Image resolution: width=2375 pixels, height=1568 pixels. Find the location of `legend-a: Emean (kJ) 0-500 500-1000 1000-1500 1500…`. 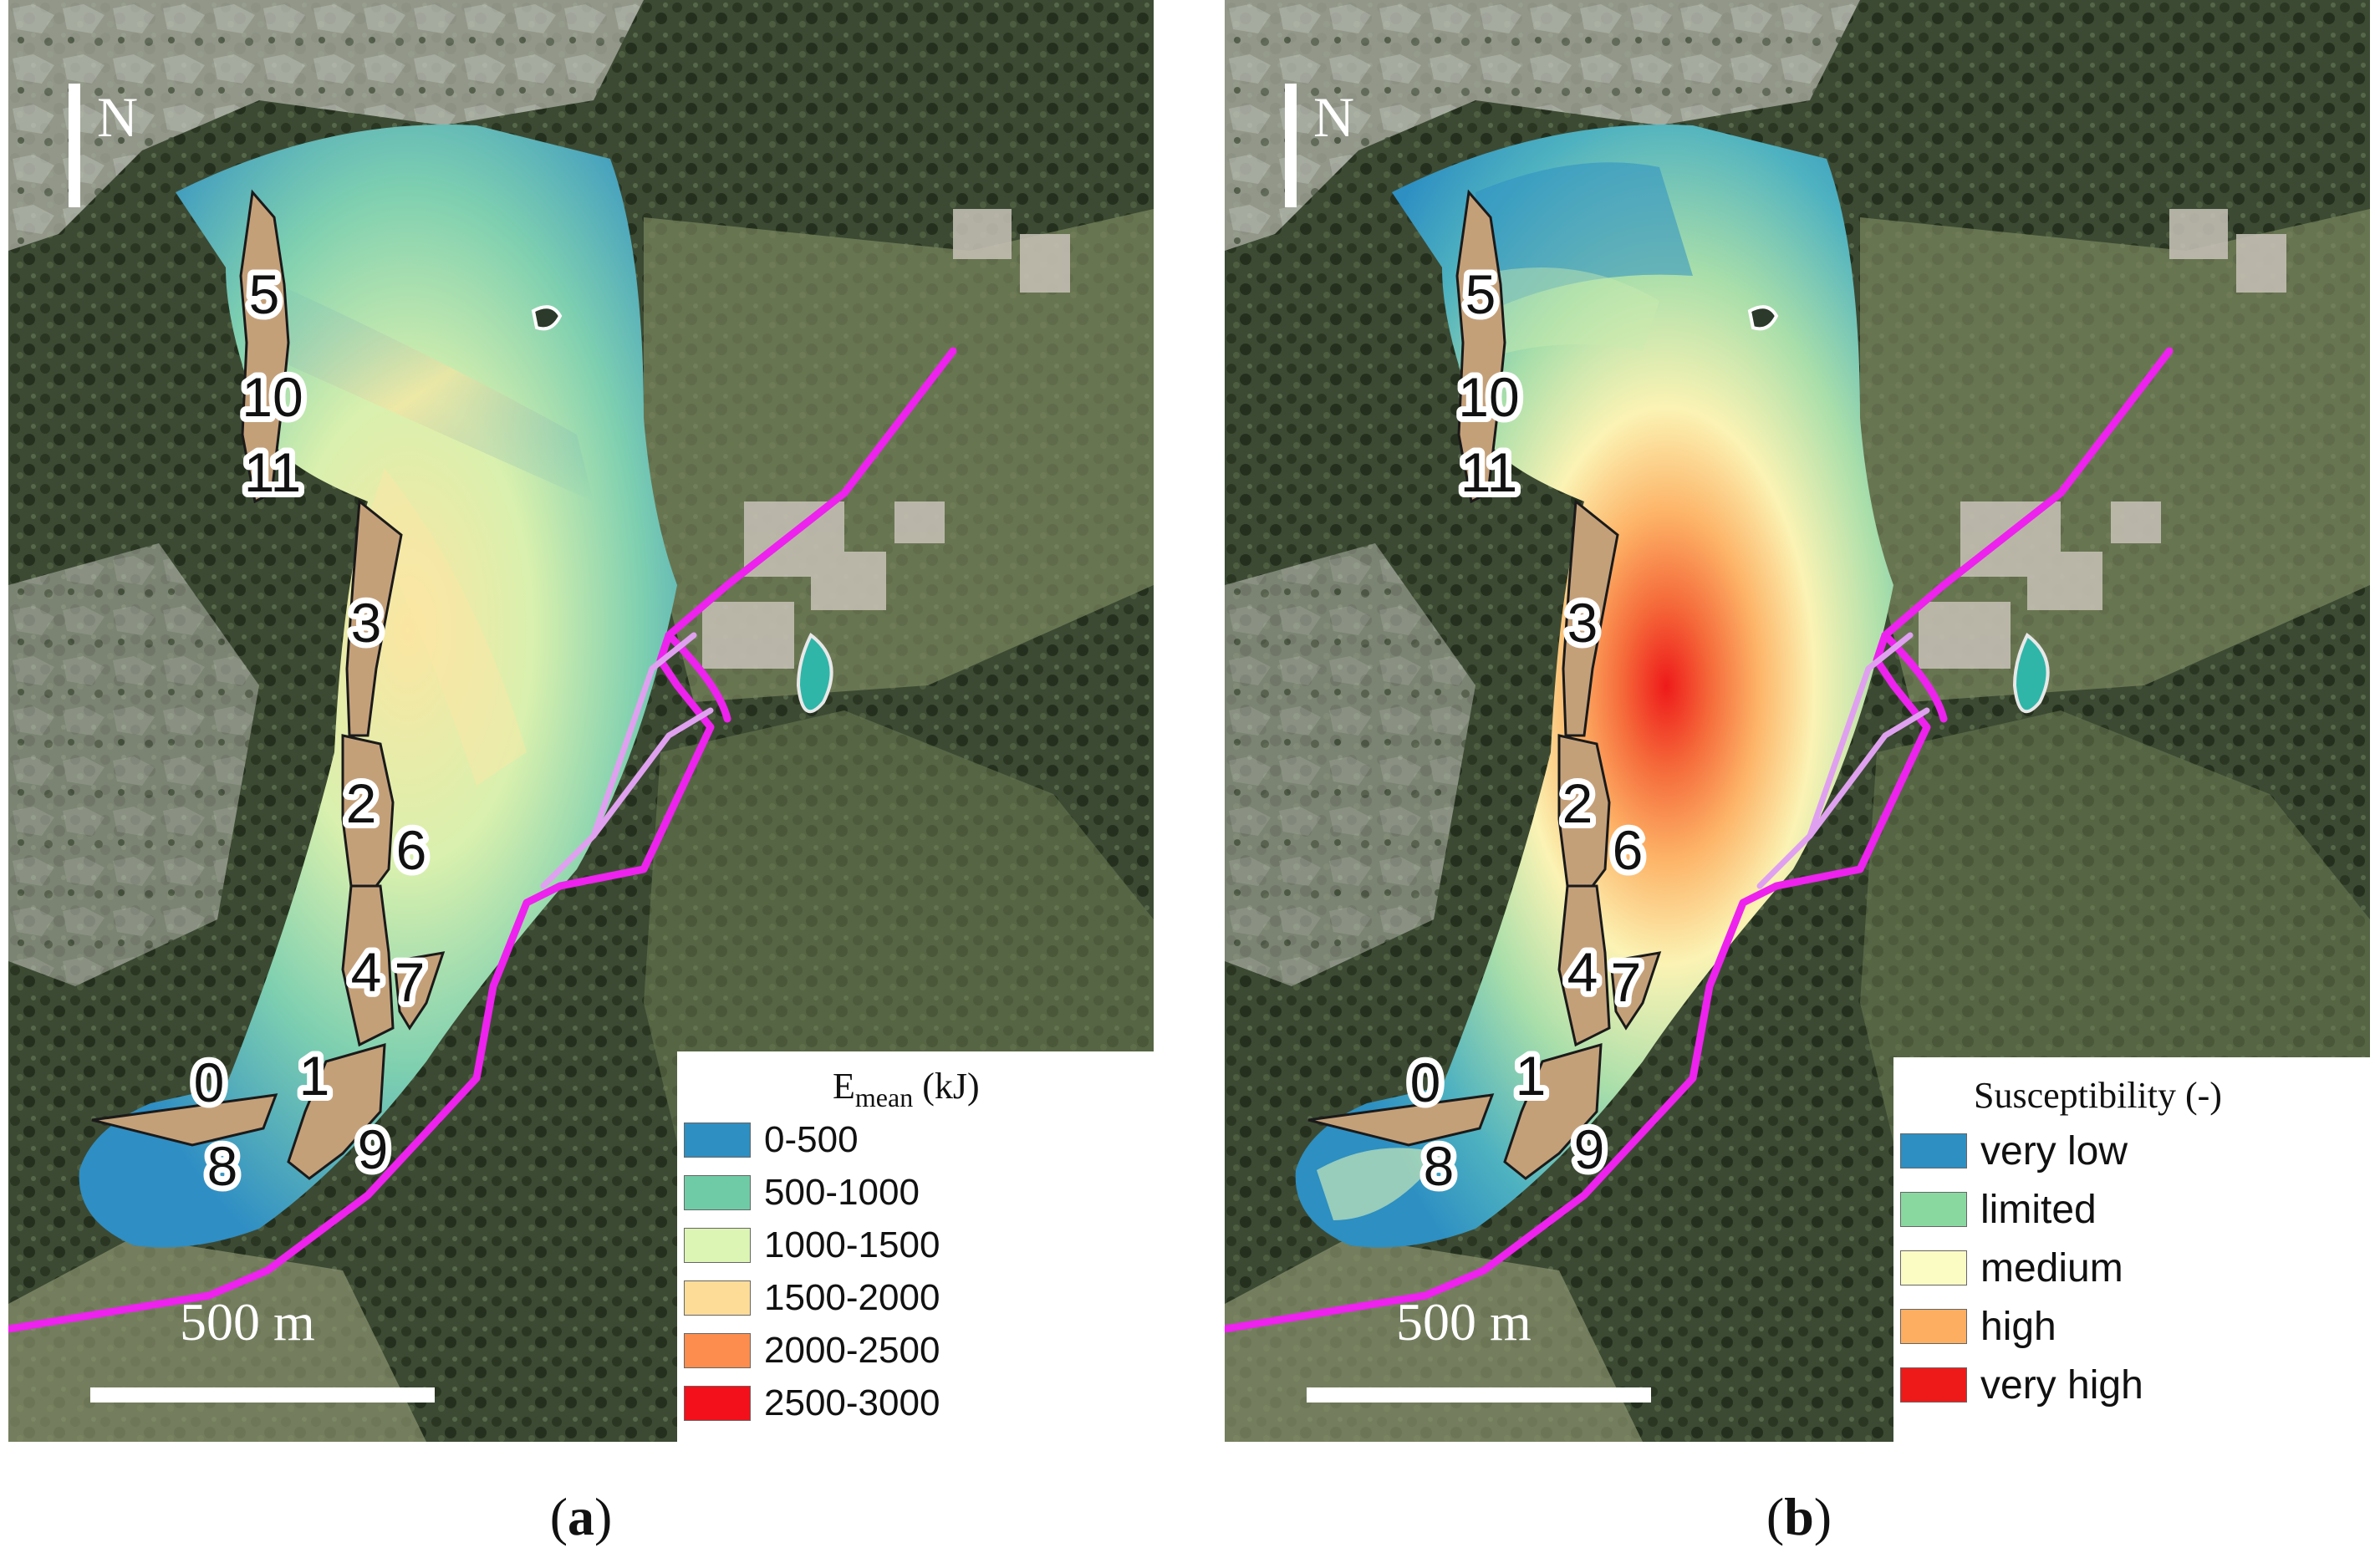

legend-a: Emean (kJ) 0-500 500-1000 1000-1500 1500… is located at coordinates (915, 1246).